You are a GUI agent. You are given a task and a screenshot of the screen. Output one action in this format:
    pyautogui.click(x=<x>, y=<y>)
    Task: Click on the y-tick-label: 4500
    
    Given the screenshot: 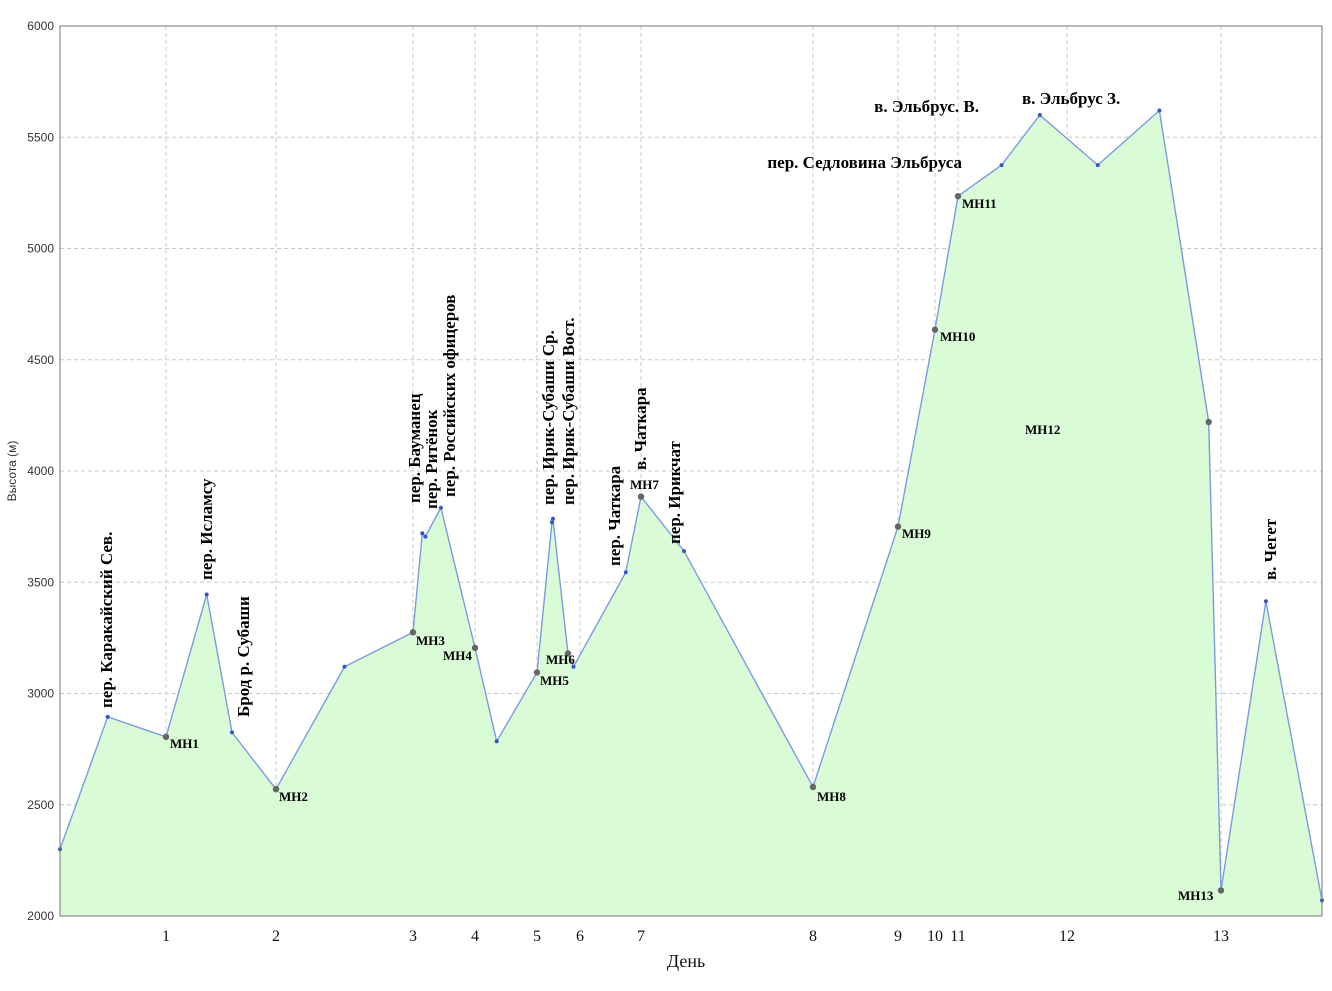 What is the action you would take?
    pyautogui.click(x=40, y=360)
    